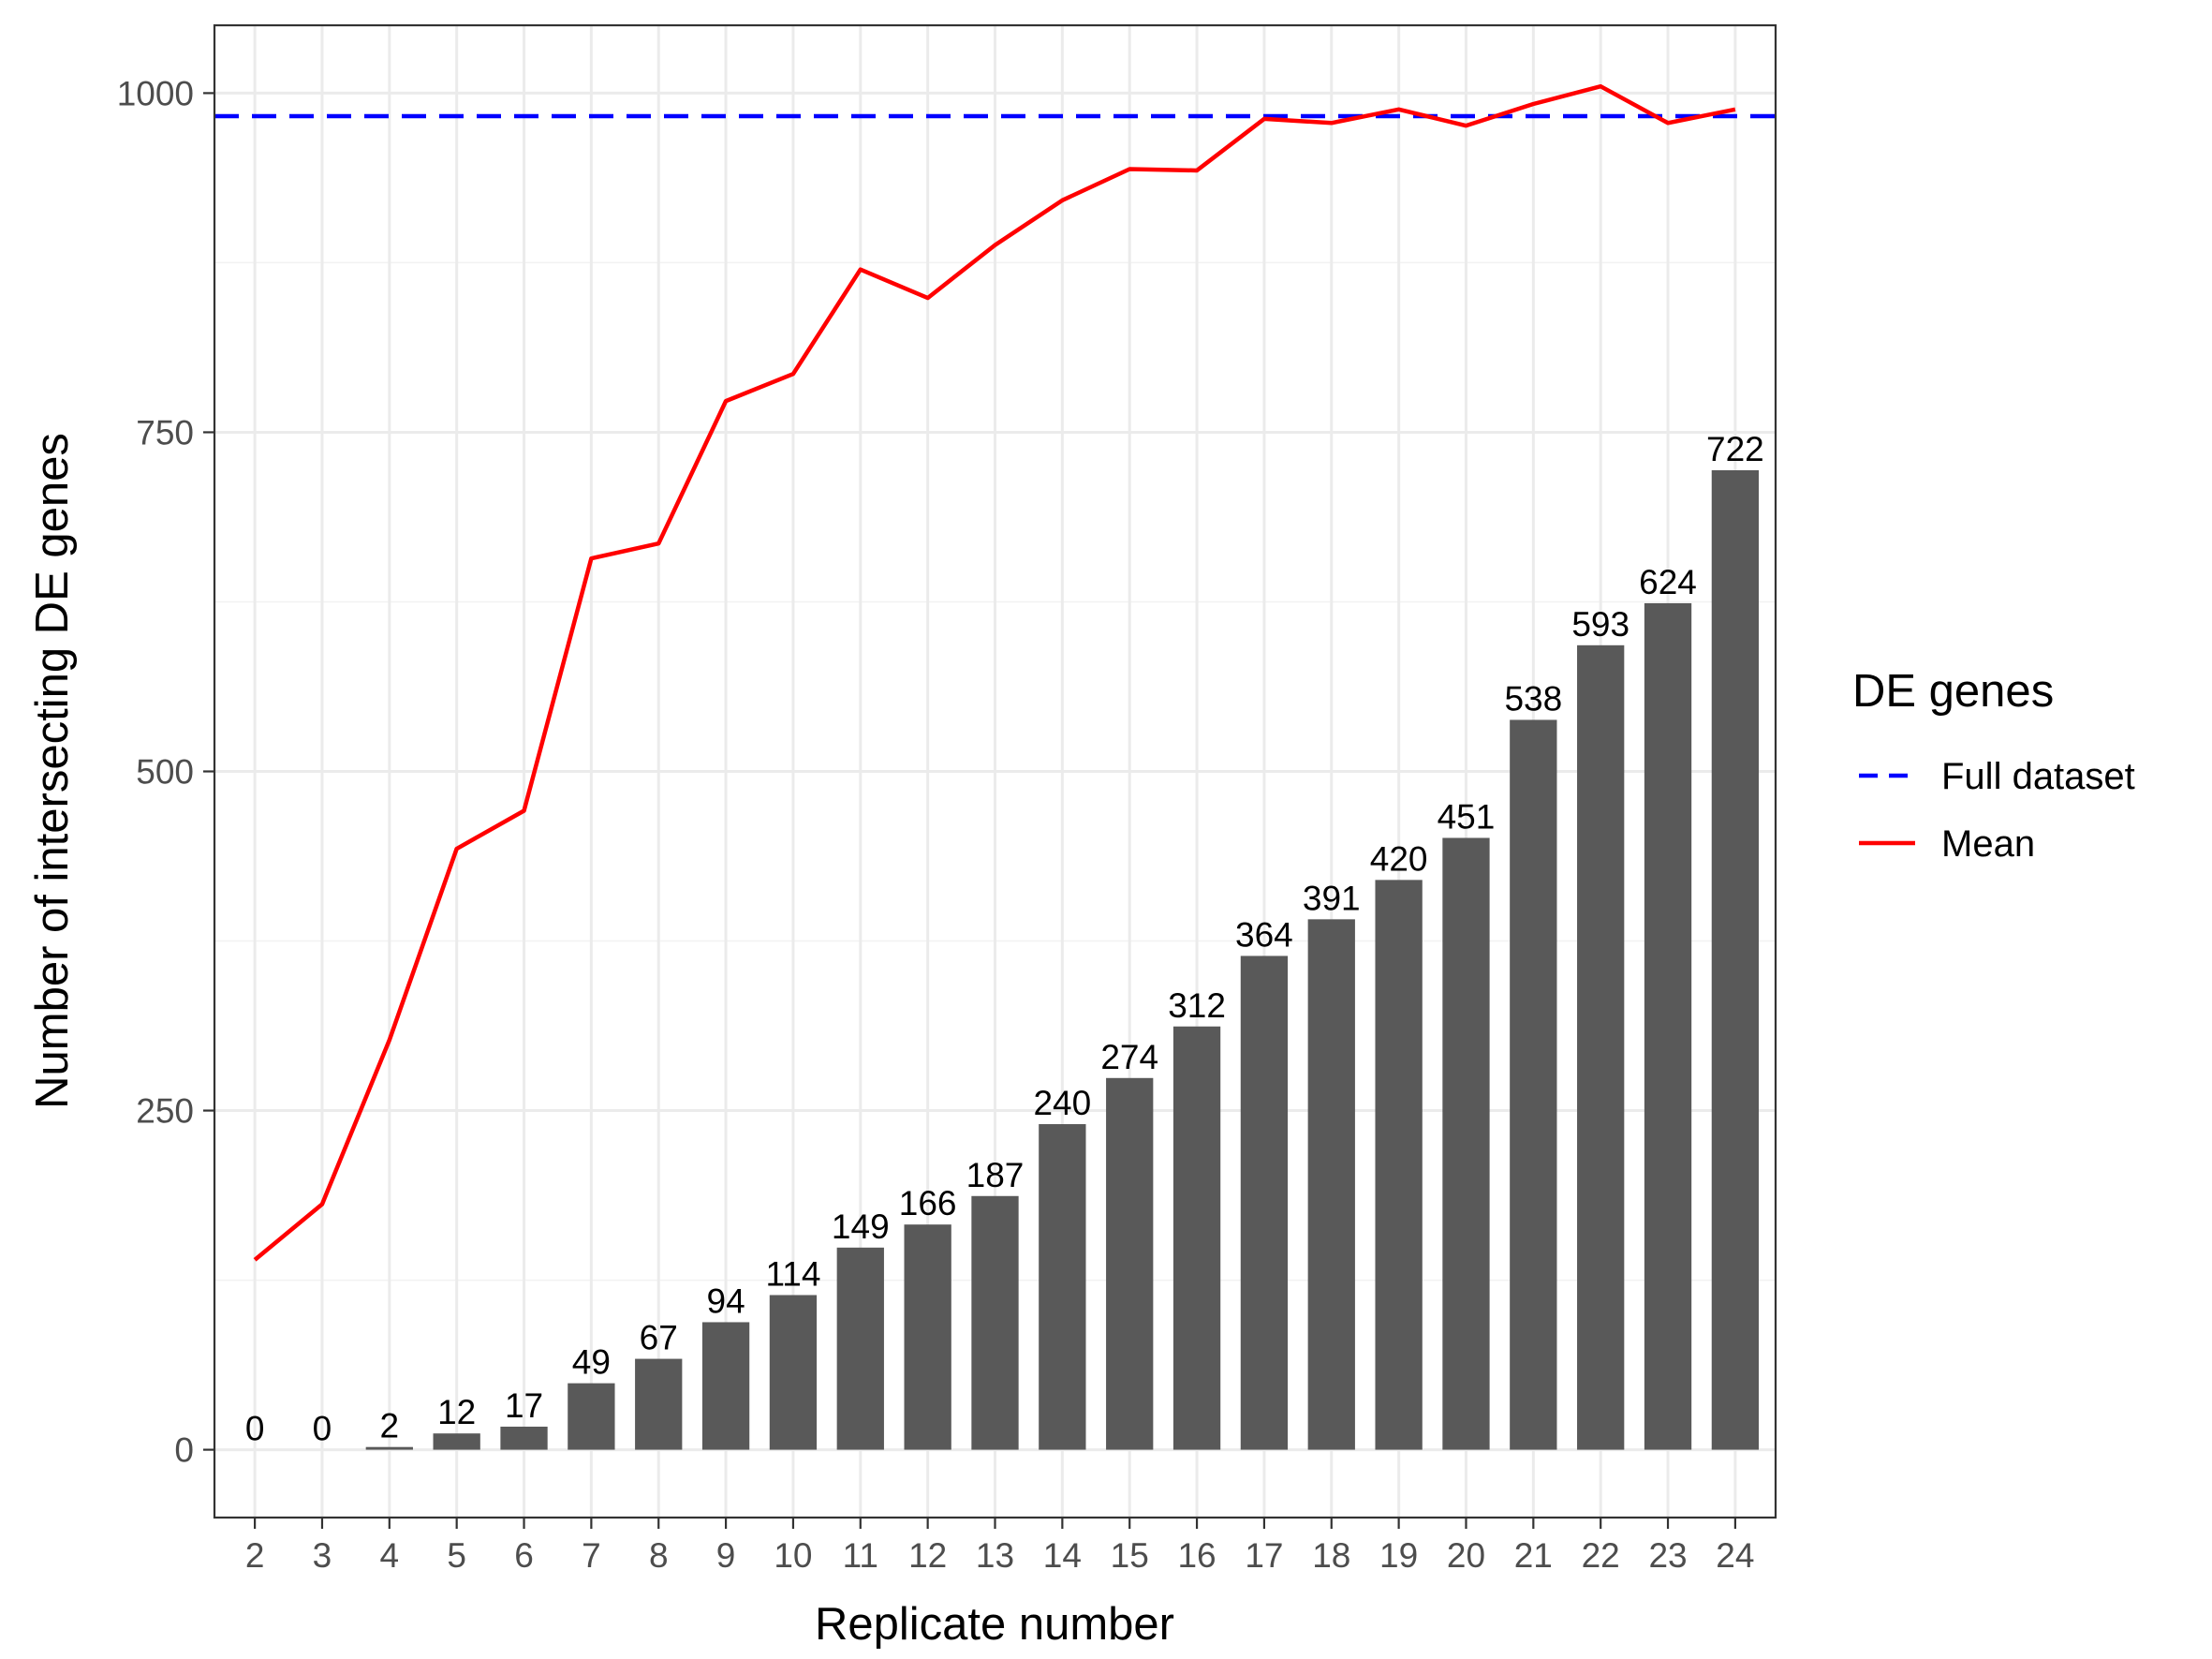 This screenshot has width=2212, height=1659. What do you see at coordinates (726, 1556) in the screenshot?
I see `x-tick-label: 9` at bounding box center [726, 1556].